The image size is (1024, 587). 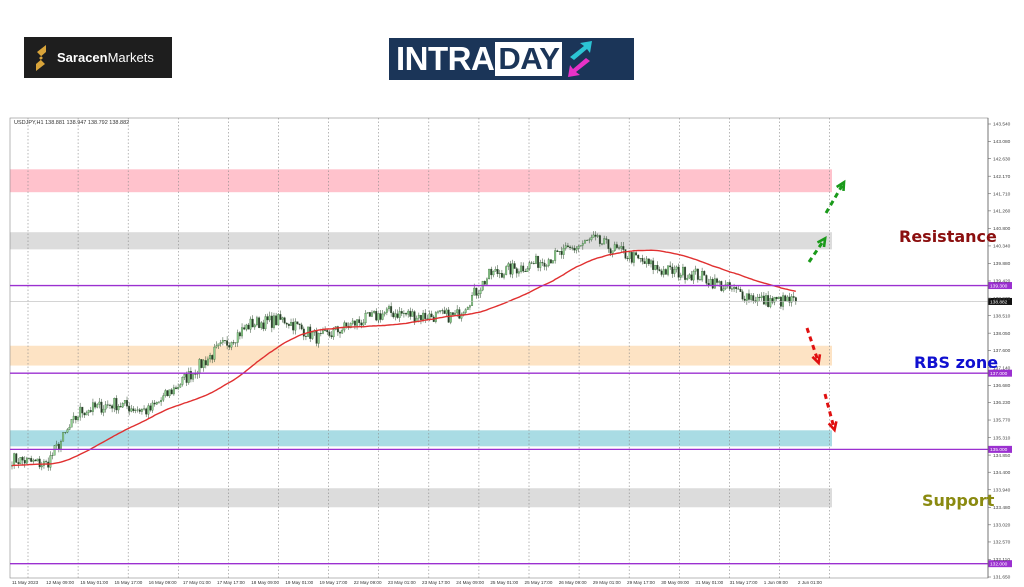 What do you see at coordinates (675, 582) in the screenshot?
I see `x-tick-label: 30 May 09:00` at bounding box center [675, 582].